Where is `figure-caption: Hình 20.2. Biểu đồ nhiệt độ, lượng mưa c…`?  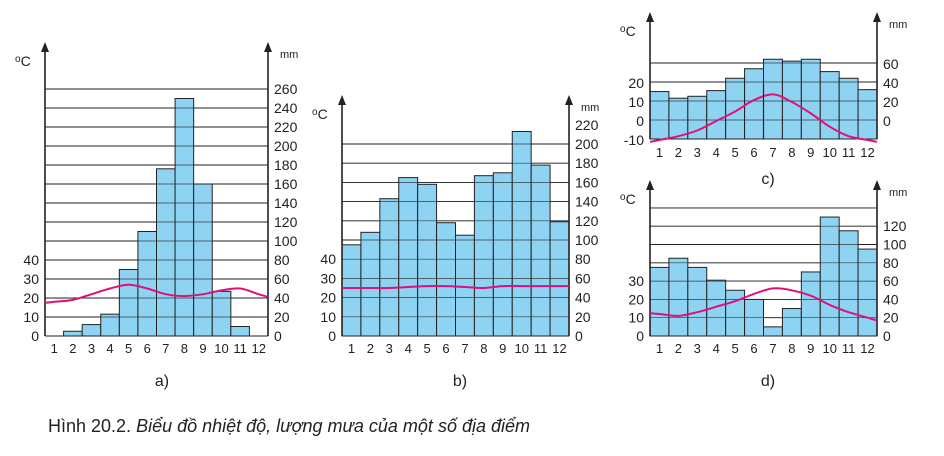 figure-caption: Hình 20.2. Biểu đồ nhiệt độ, lượng mưa c… is located at coordinates (289, 426).